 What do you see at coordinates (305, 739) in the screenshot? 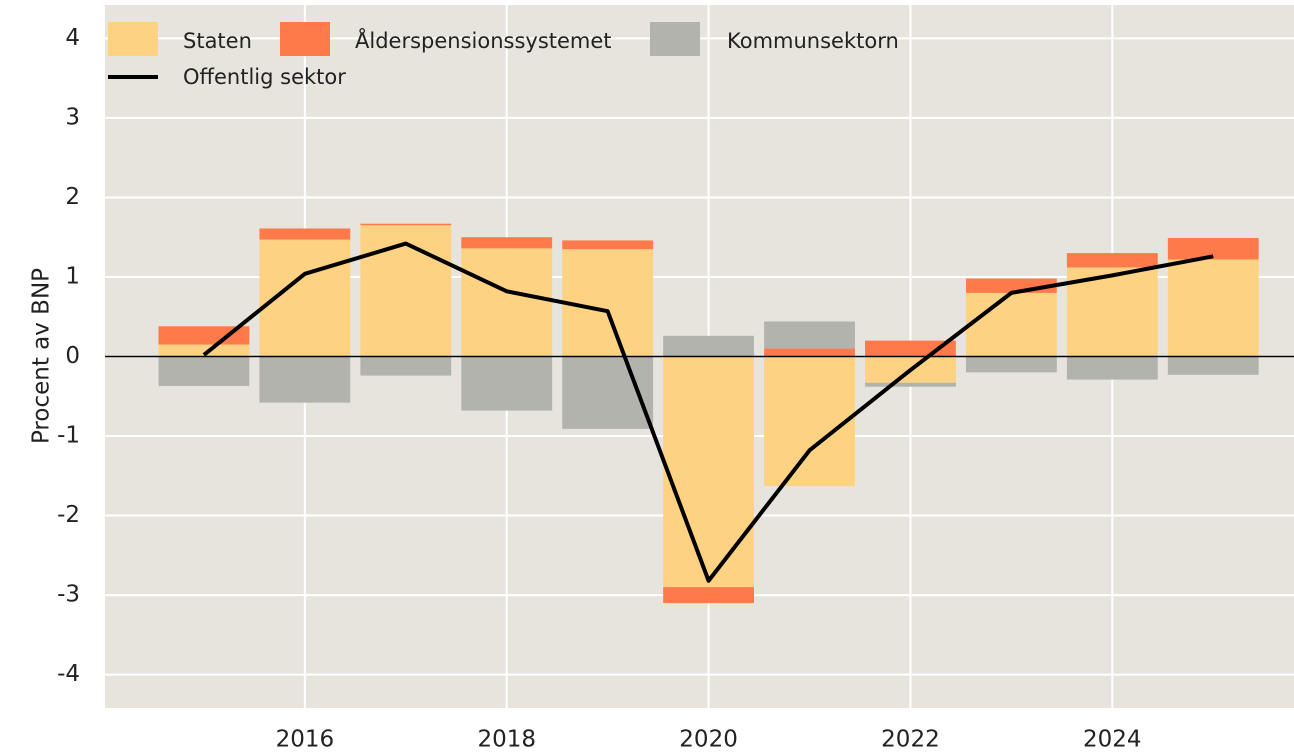
I see `x-tick-label: 2016` at bounding box center [305, 739].